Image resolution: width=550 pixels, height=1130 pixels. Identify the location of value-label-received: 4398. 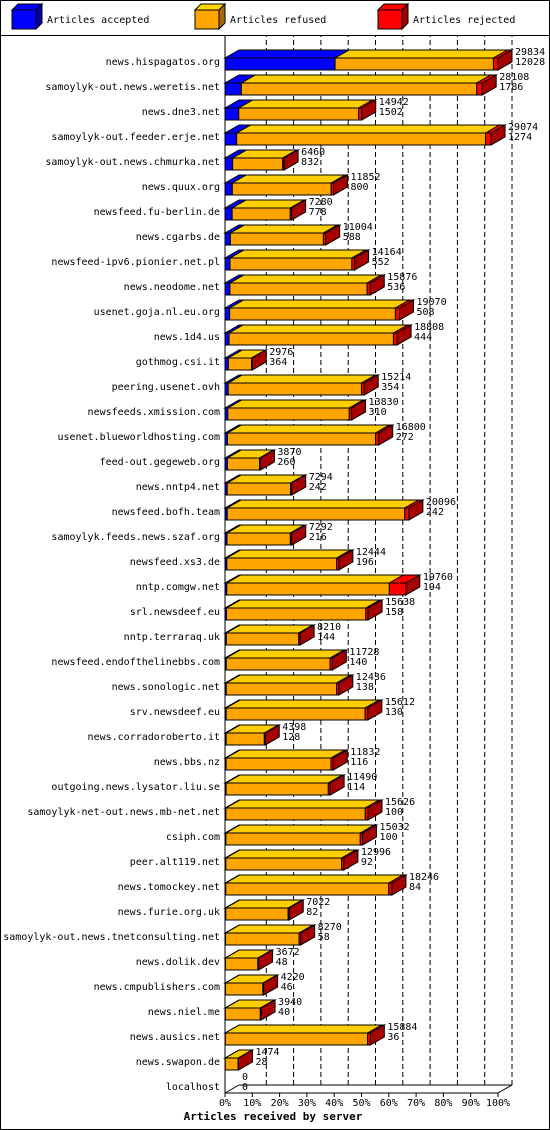
(294, 727).